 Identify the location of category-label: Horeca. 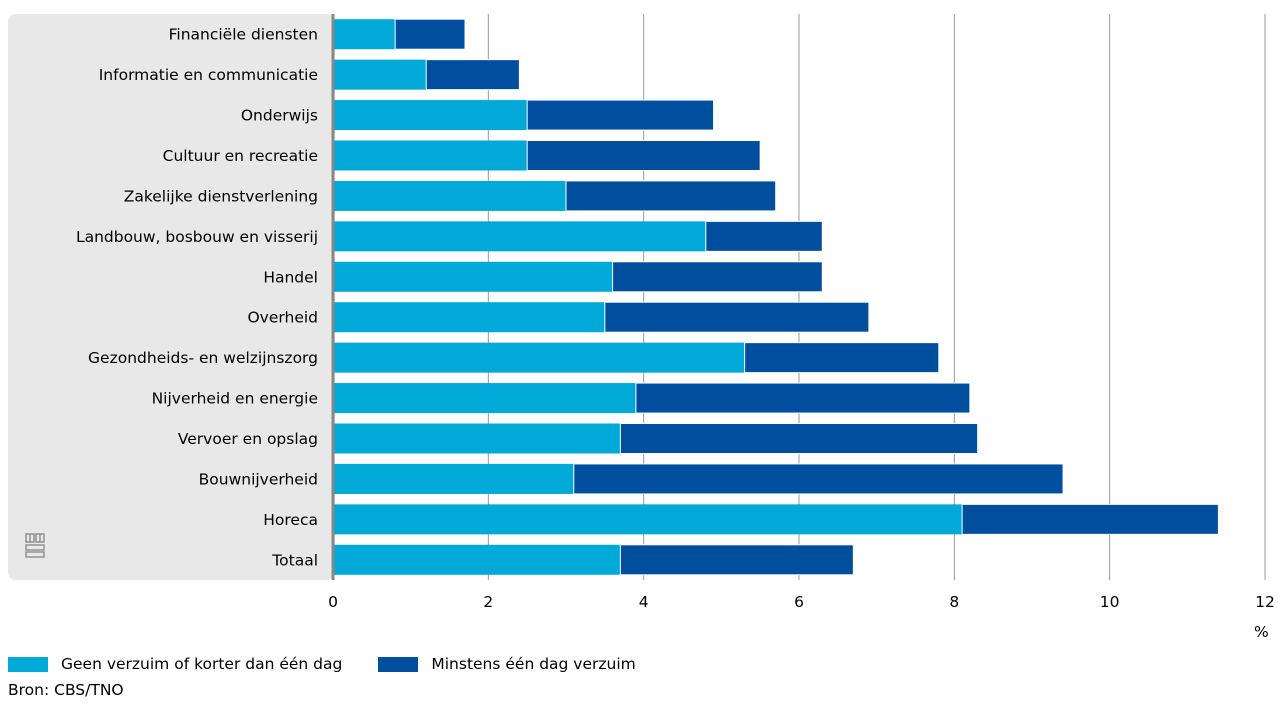
(290, 520).